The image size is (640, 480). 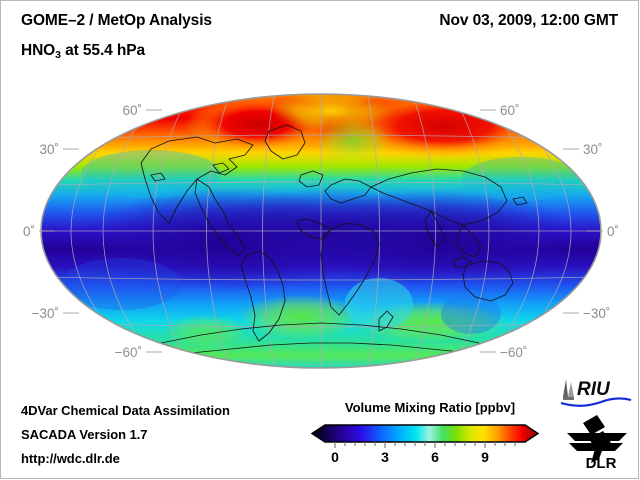 What do you see at coordinates (430, 407) in the screenshot?
I see `colorbar-title: Volume Mixing Ratio [ppbv]` at bounding box center [430, 407].